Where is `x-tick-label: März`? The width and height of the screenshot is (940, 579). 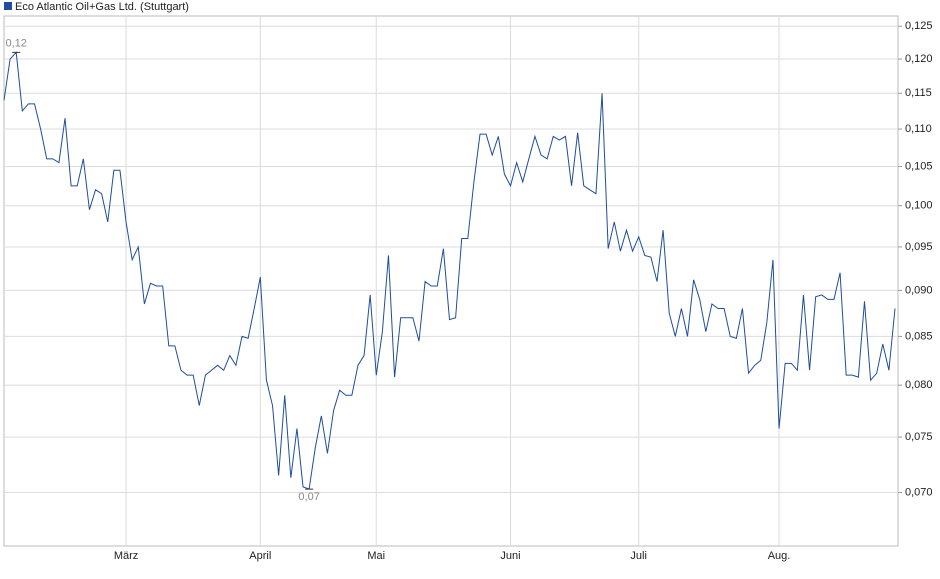
x-tick-label: März is located at coordinates (126, 556).